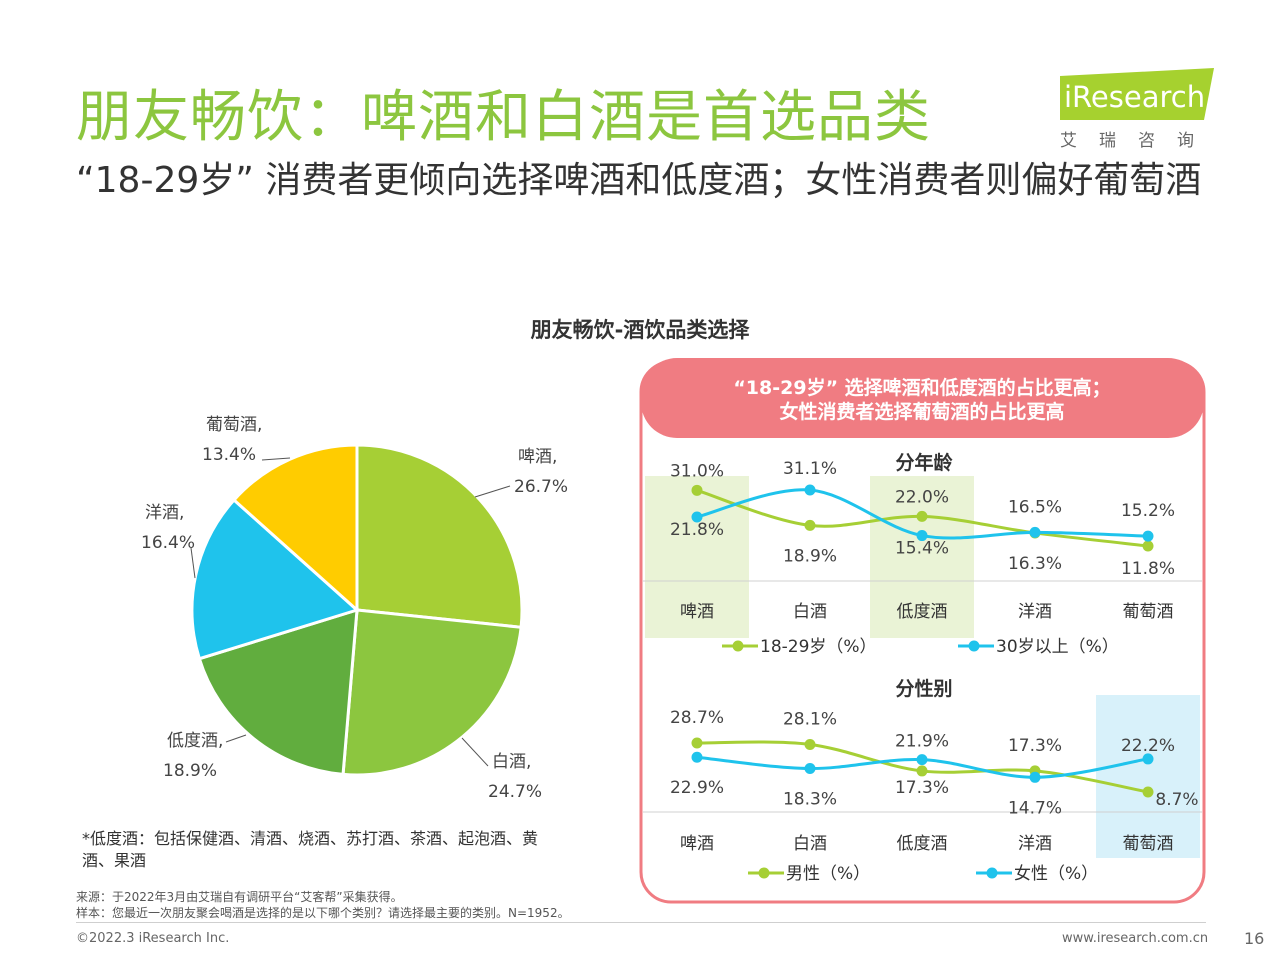  What do you see at coordinates (1035, 808) in the screenshot?
I see `data-label: 14.7%` at bounding box center [1035, 808].